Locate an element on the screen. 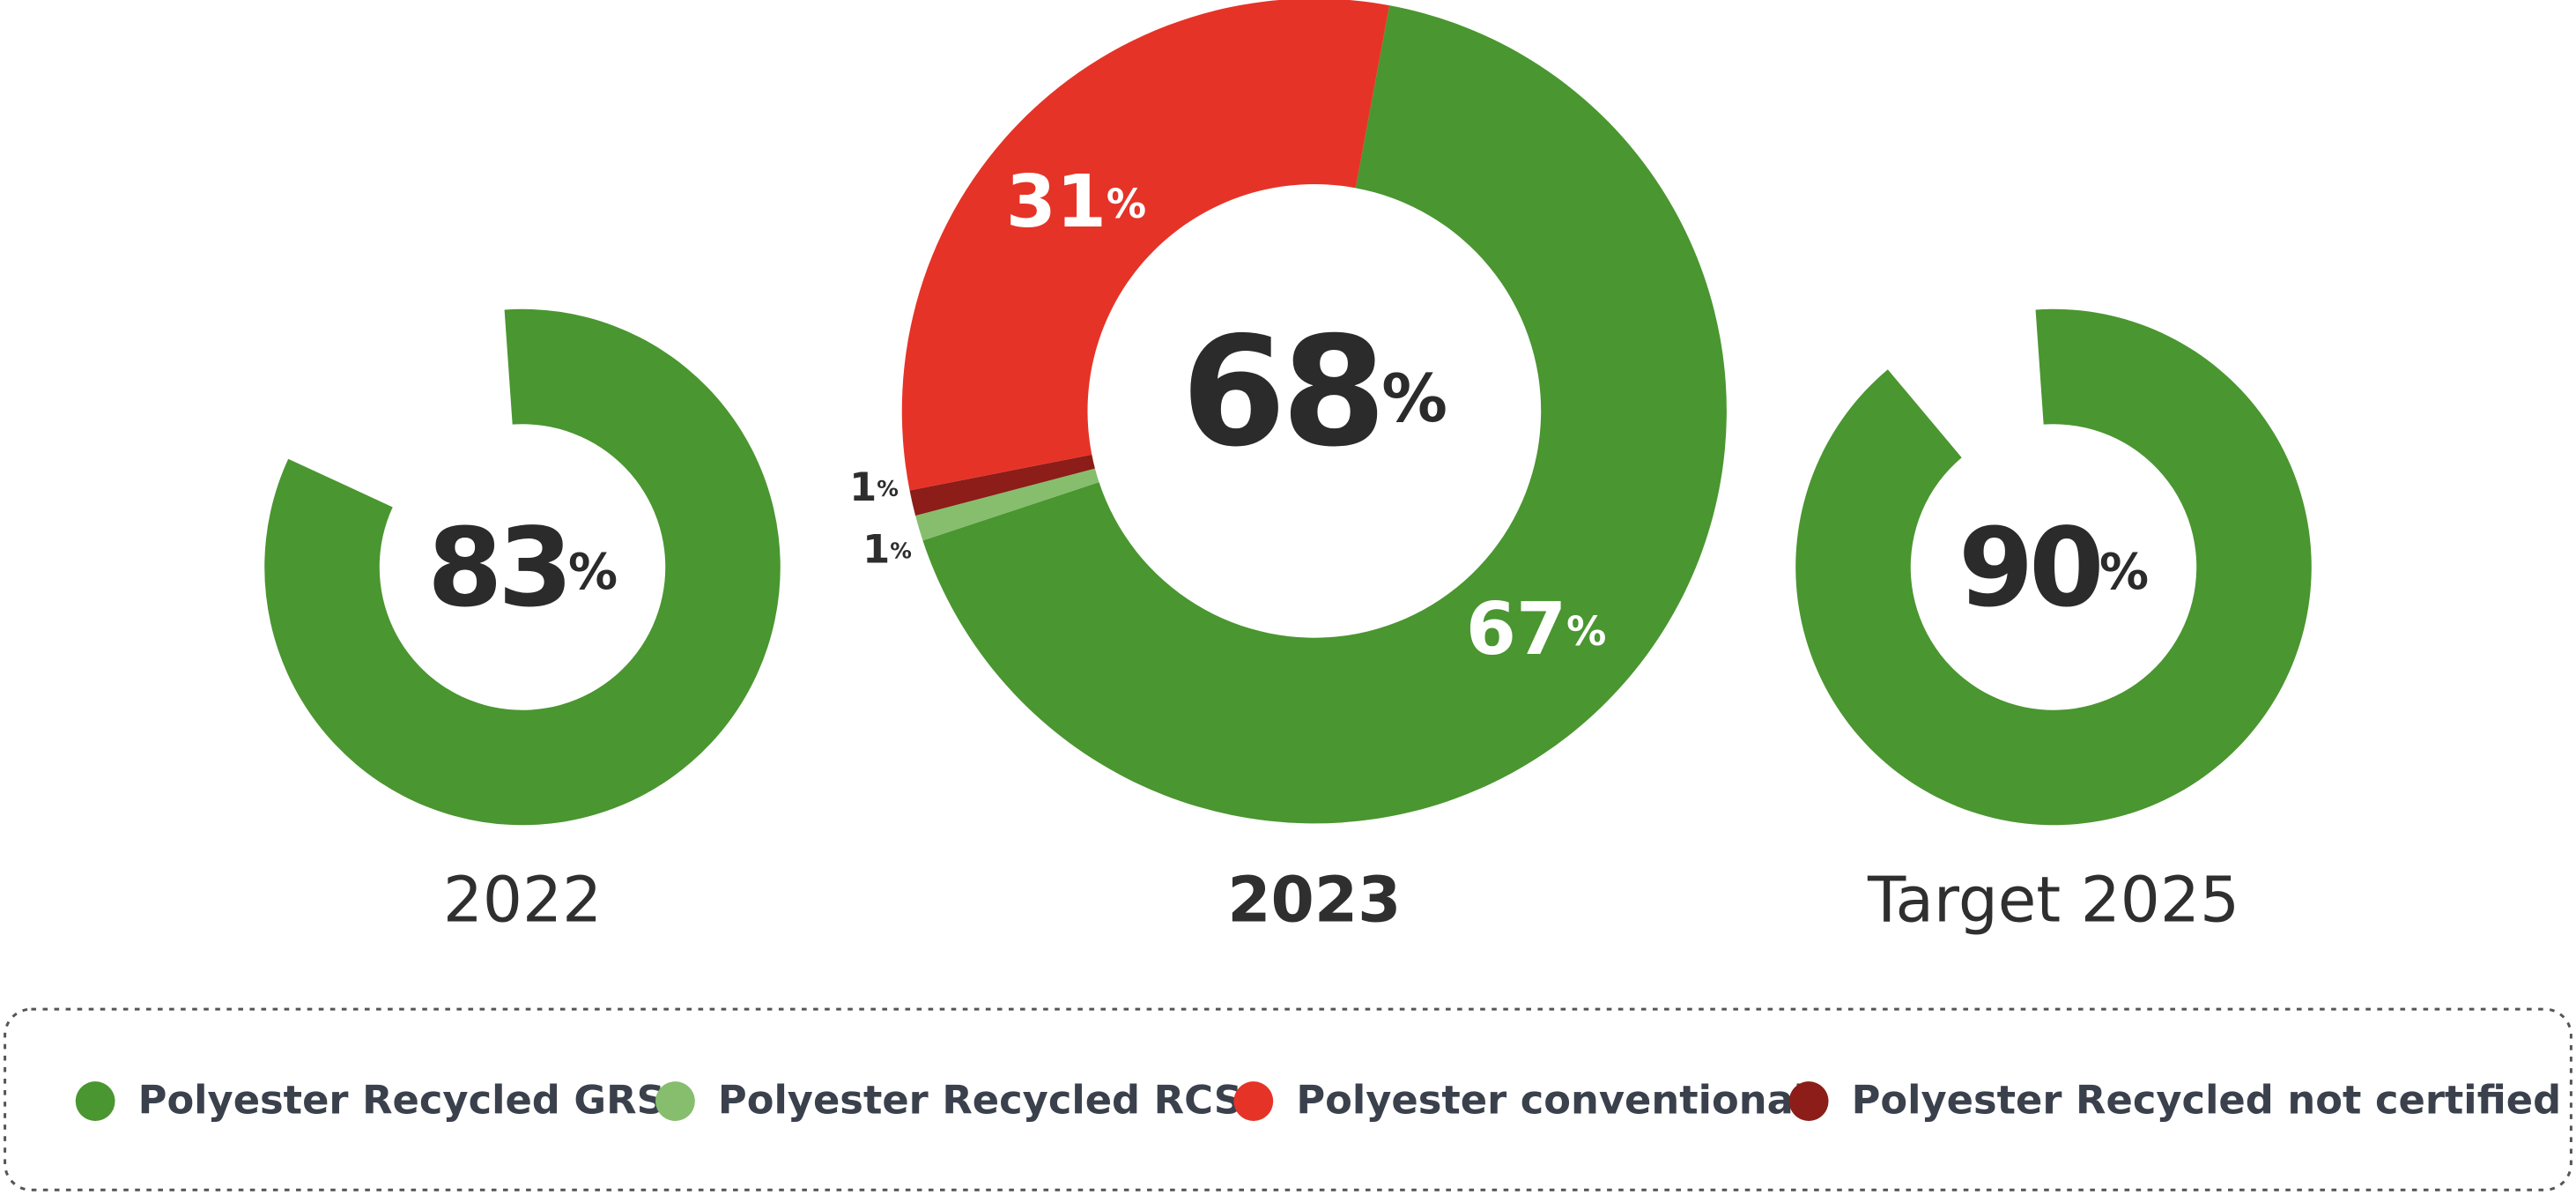 The width and height of the screenshot is (2576, 1195). center-label: 83% is located at coordinates (523, 569).